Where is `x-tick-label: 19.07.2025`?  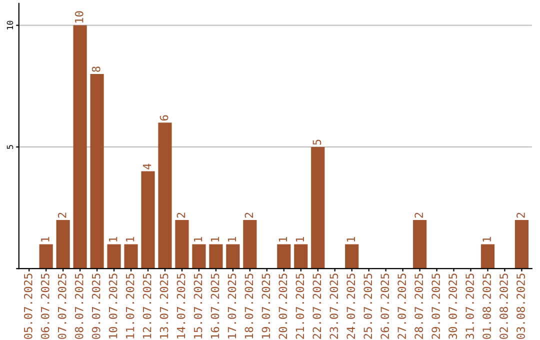
x-tick-label: 19.07.2025 is located at coordinates (266, 306).